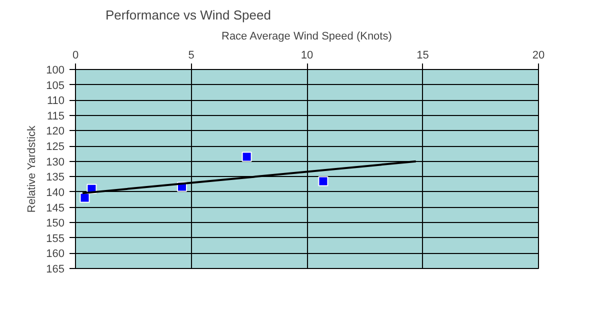  What do you see at coordinates (55, 132) in the screenshot?
I see `y-tick-label: 120` at bounding box center [55, 132].